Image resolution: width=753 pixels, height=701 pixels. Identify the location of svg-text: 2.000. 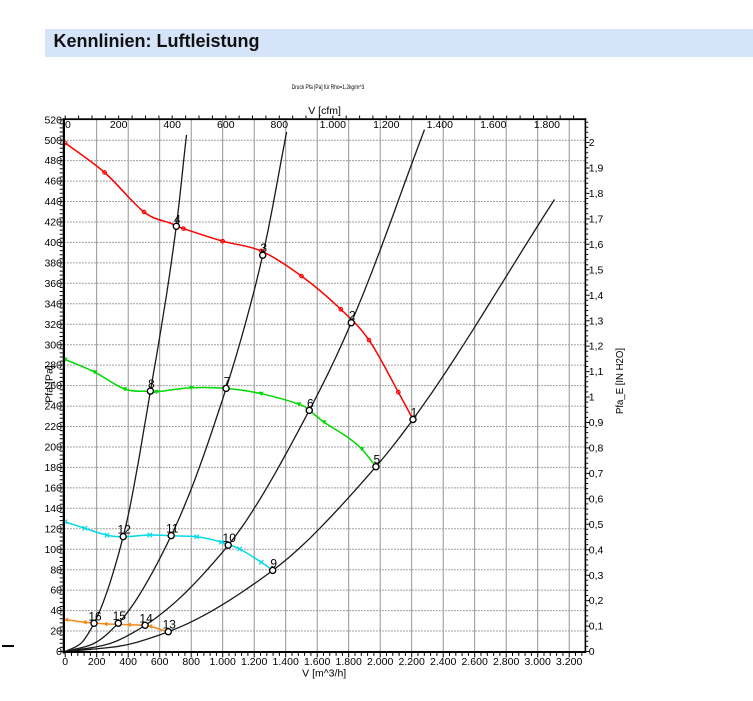
(380, 662).